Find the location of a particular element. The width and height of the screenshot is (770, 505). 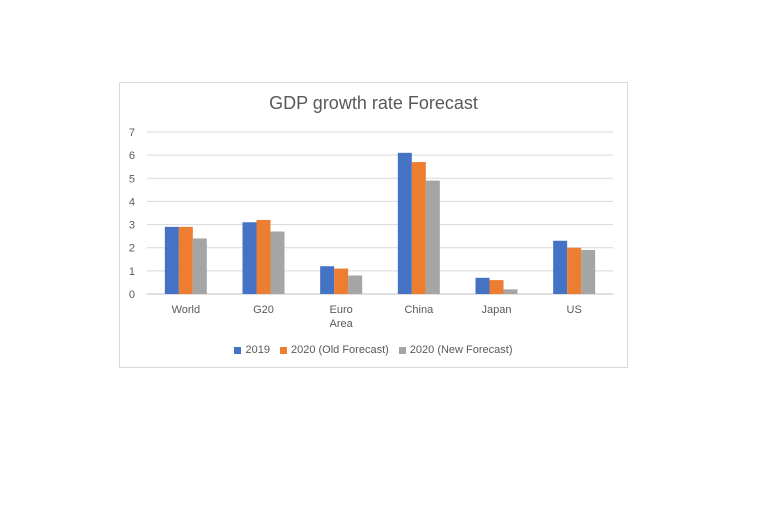

legend-label-2019: 2019 is located at coordinates (257, 350).